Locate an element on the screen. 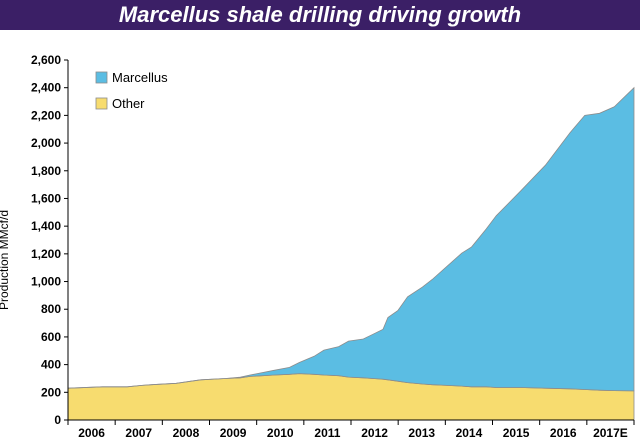 The image size is (640, 442). chart-title: Marcellus shale drilling driving growth is located at coordinates (320, 14).